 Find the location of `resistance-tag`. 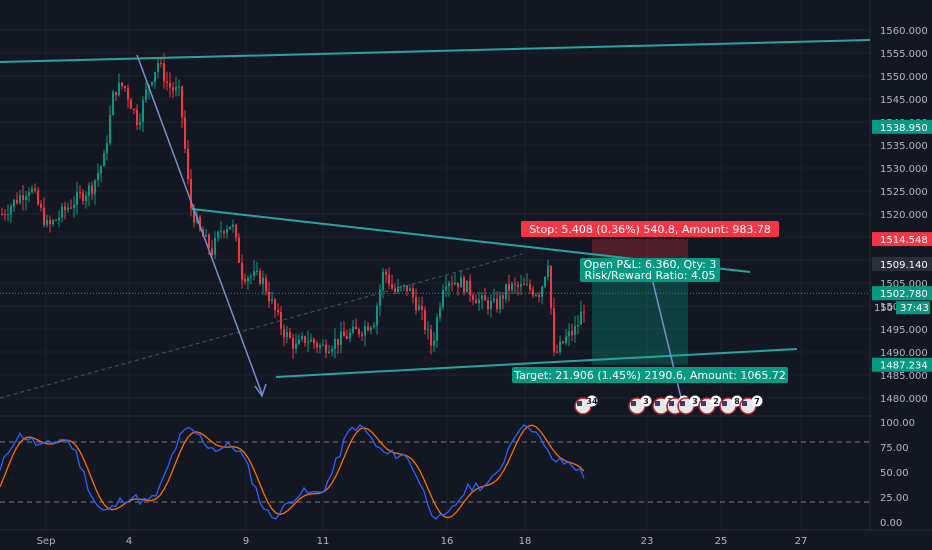

resistance-tag is located at coordinates (902, 126).